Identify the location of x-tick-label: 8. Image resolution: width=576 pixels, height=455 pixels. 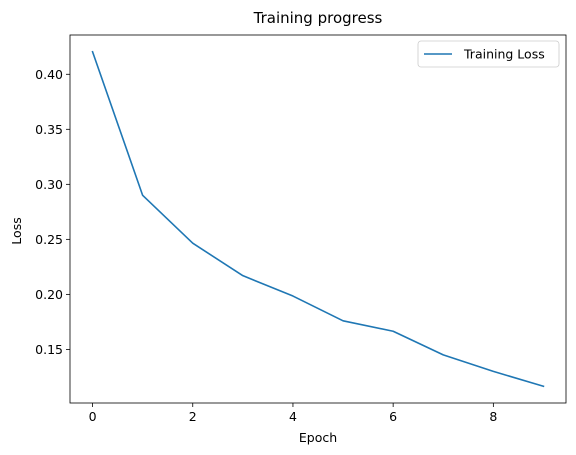
(493, 416).